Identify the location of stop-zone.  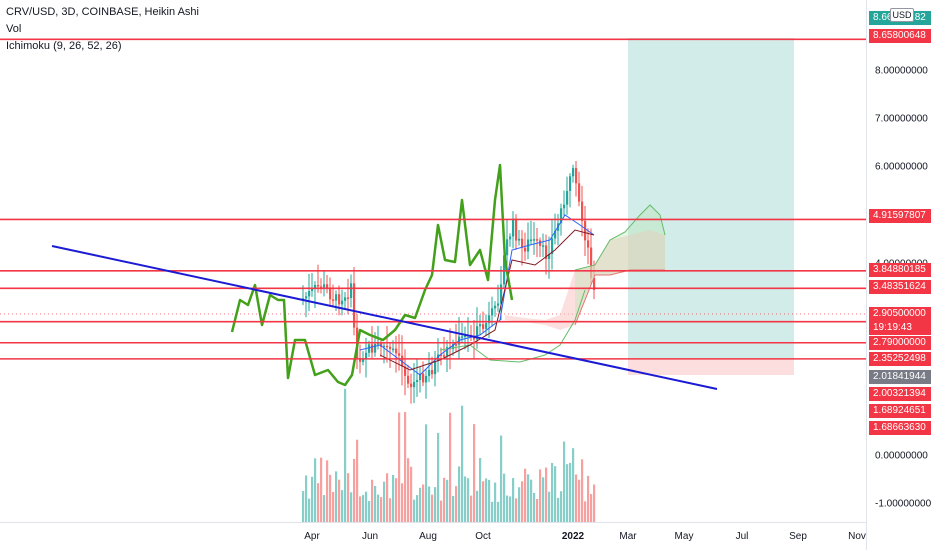
(711, 367).